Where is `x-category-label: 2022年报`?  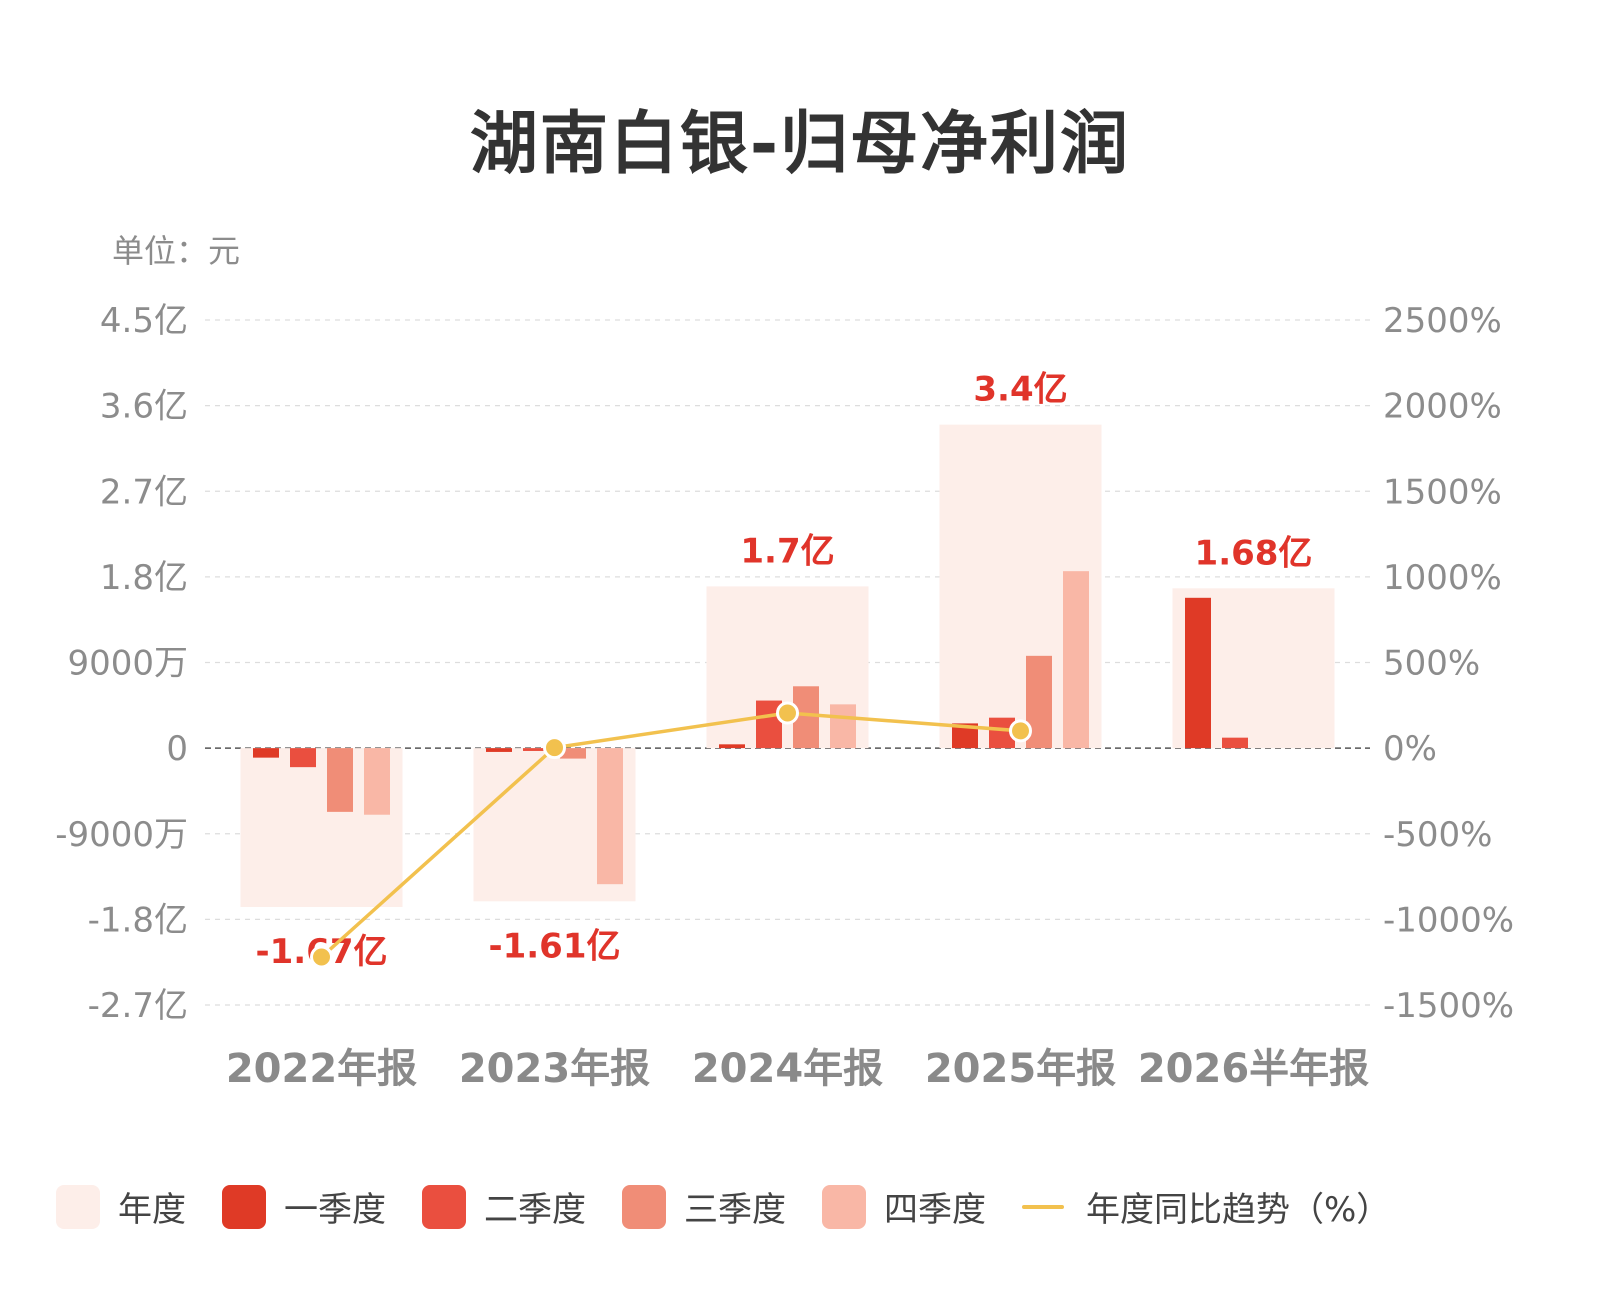 x-category-label: 2022年报 is located at coordinates (321, 1069).